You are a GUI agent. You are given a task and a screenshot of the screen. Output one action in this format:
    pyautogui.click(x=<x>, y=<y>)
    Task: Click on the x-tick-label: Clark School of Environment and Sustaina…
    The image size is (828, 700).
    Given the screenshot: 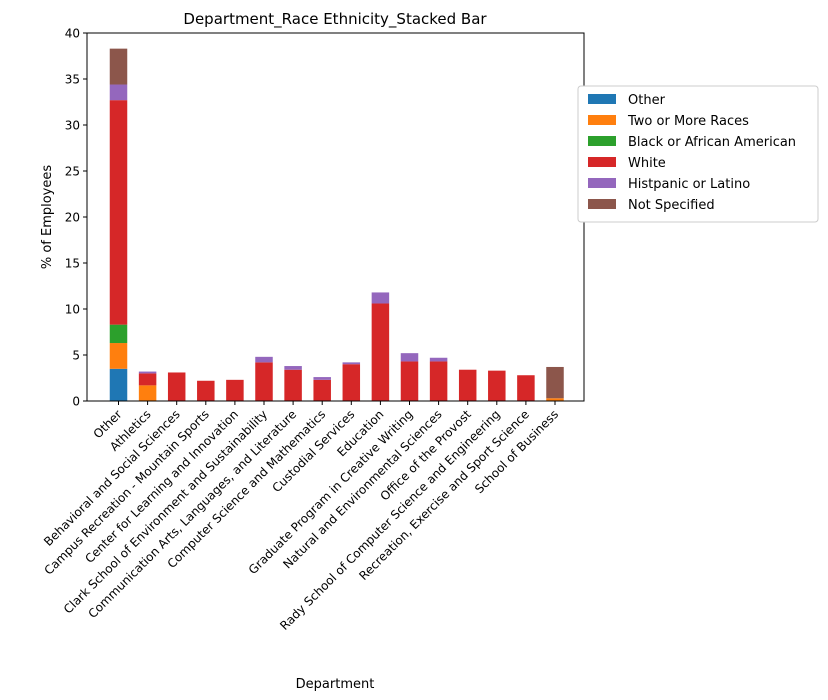 What is the action you would take?
    pyautogui.click(x=165, y=511)
    